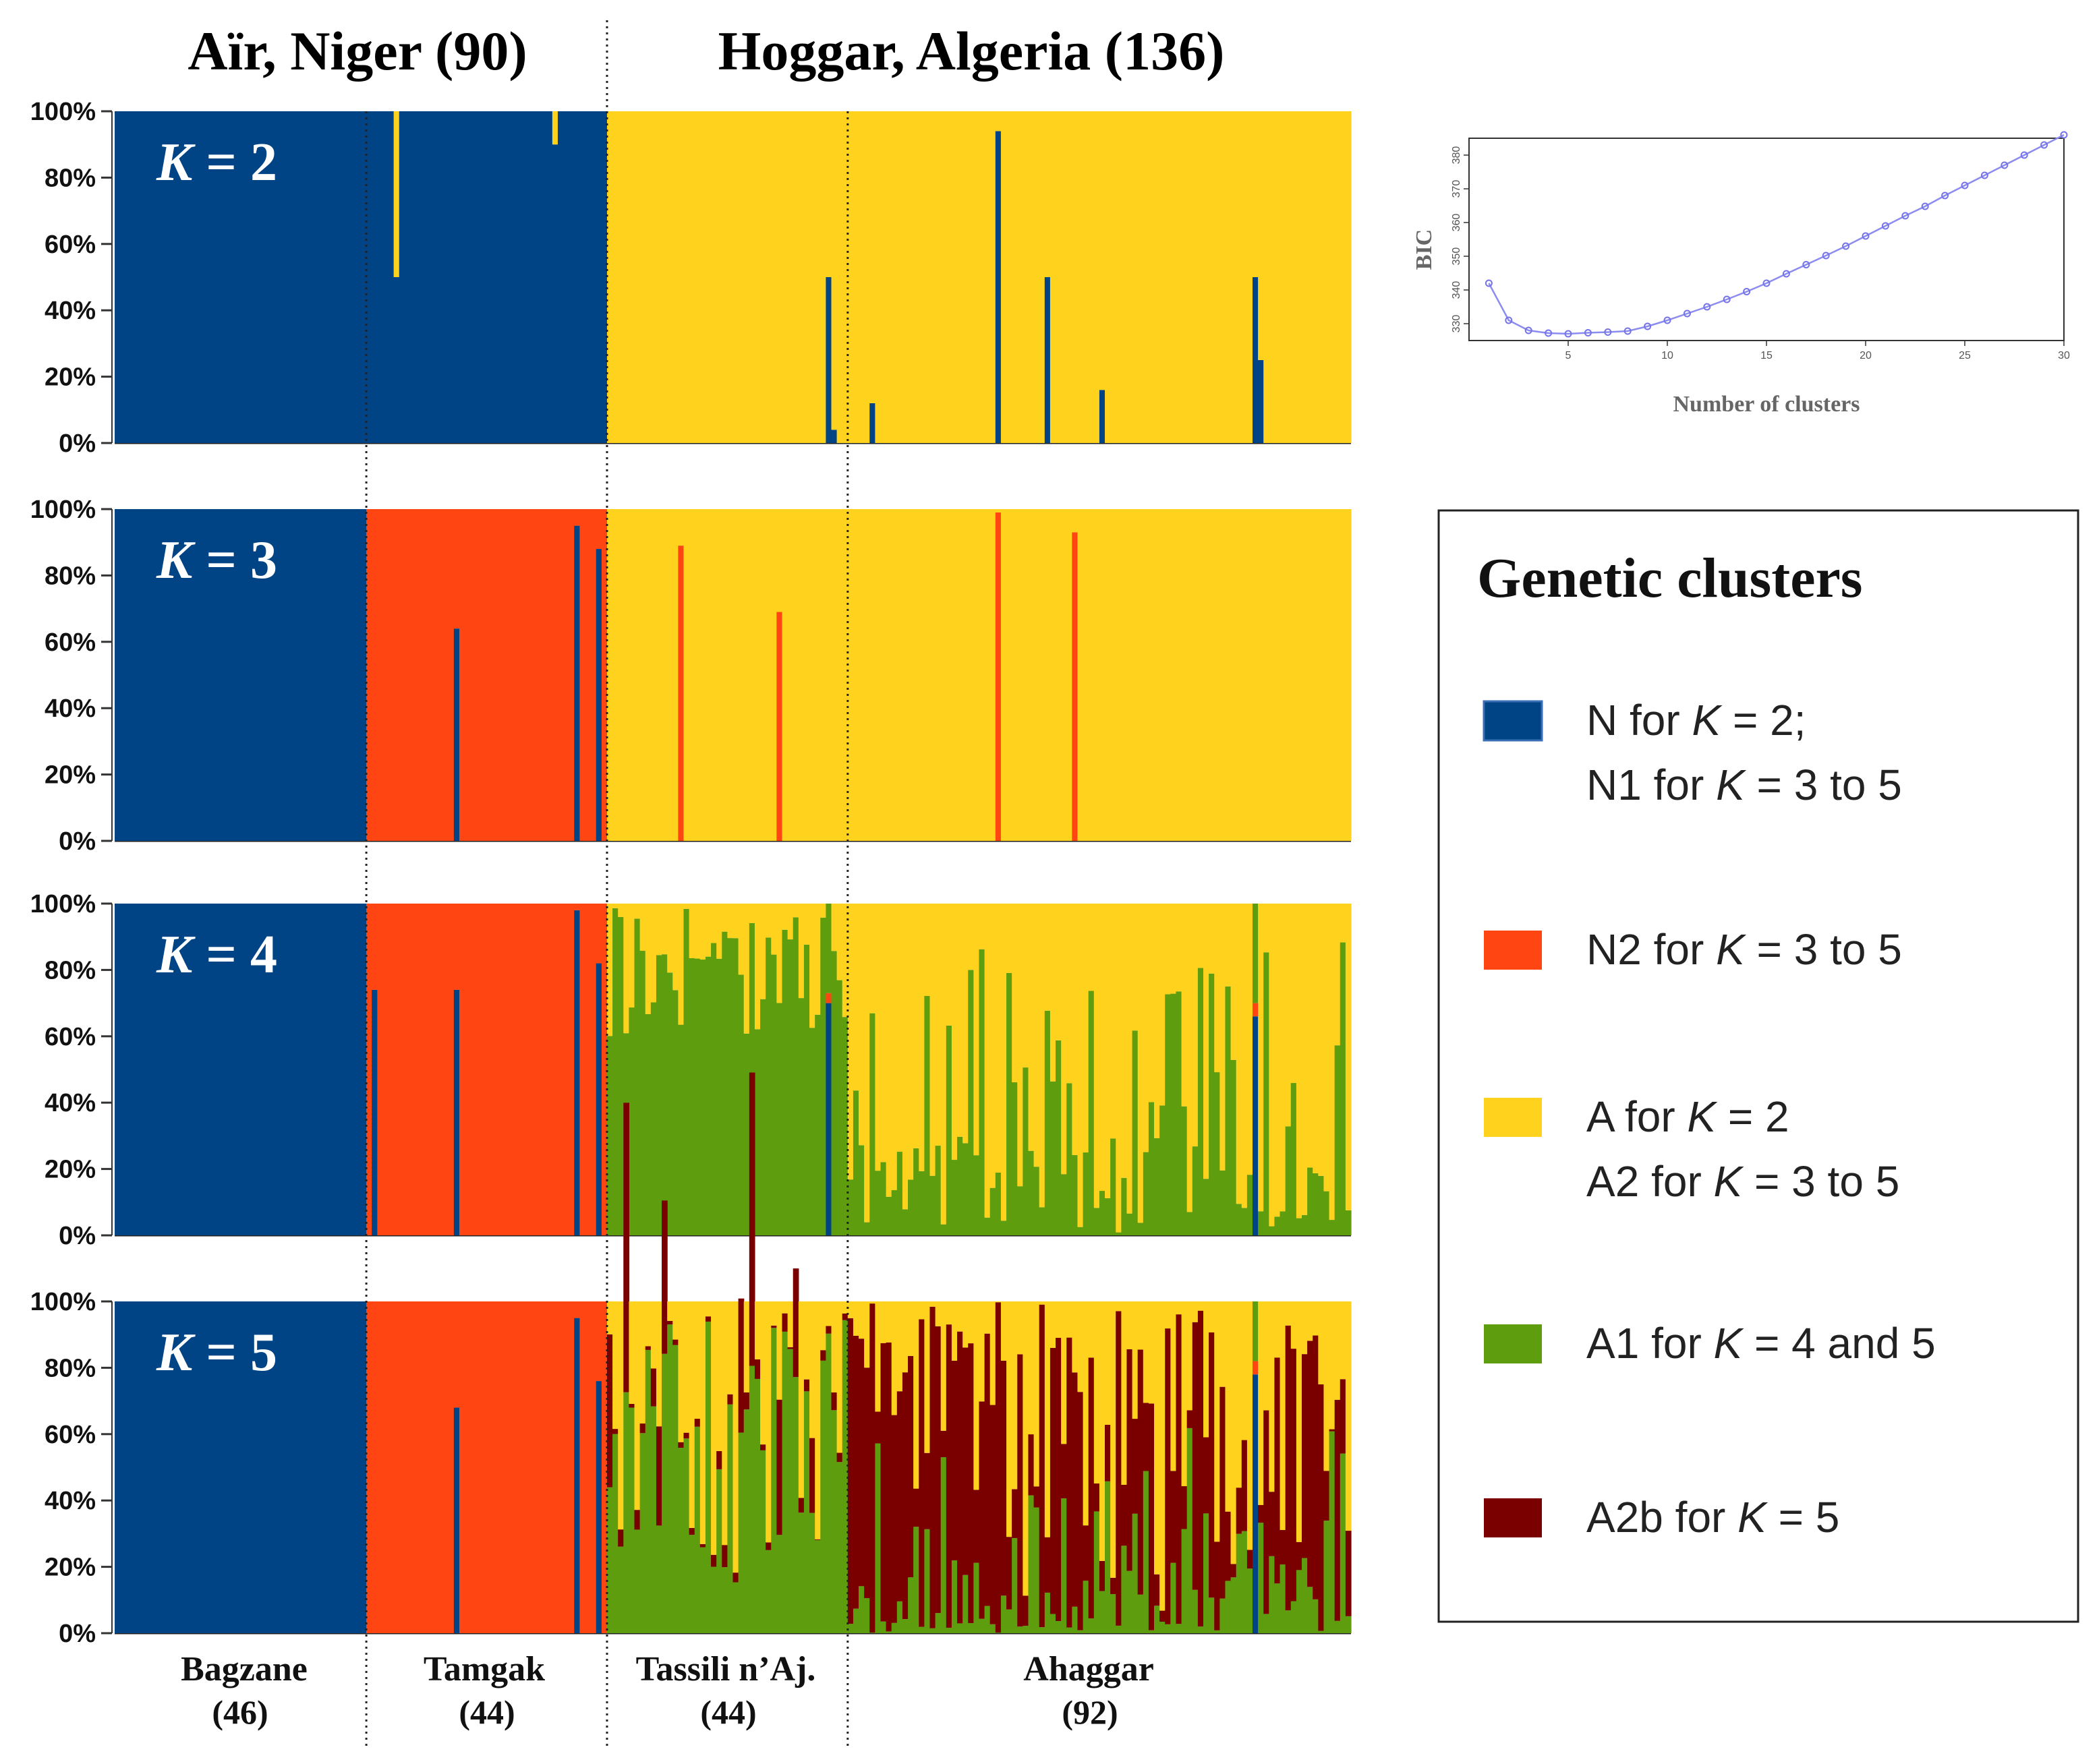 The height and width of the screenshot is (1764, 2099). I want to click on admixture-panel: 0% 20% 40% 60% 80% 100% K = 3, so click(691, 676).